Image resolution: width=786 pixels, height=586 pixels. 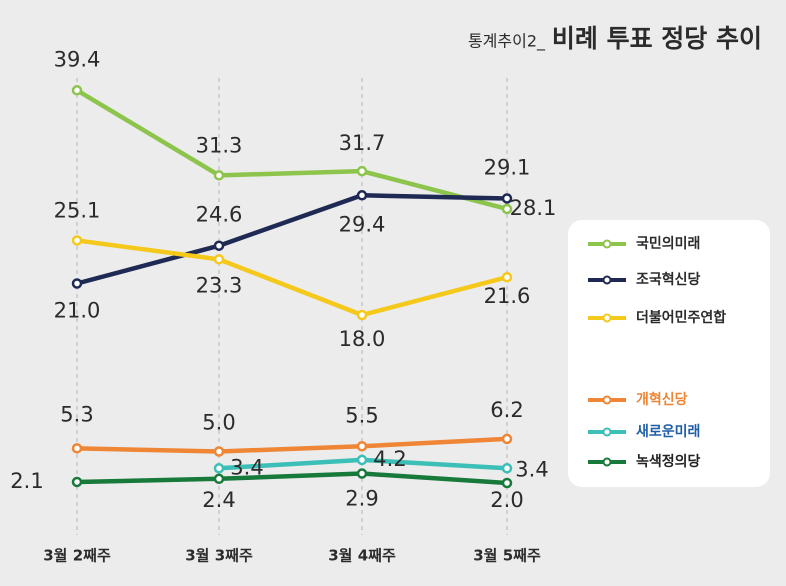 What do you see at coordinates (506, 500) in the screenshot?
I see `value-label: 2.0` at bounding box center [506, 500].